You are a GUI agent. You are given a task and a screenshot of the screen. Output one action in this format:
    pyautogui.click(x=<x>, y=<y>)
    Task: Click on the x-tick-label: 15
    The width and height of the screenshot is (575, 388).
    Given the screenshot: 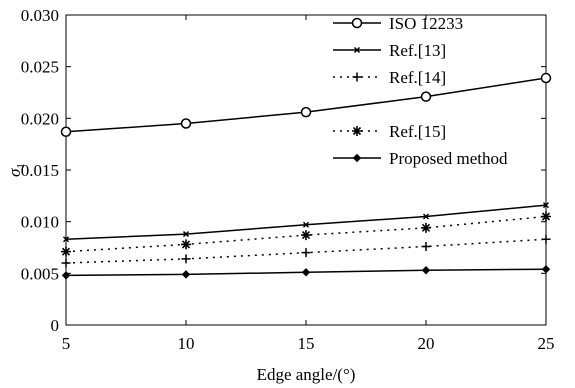 What is the action you would take?
    pyautogui.click(x=306, y=343)
    